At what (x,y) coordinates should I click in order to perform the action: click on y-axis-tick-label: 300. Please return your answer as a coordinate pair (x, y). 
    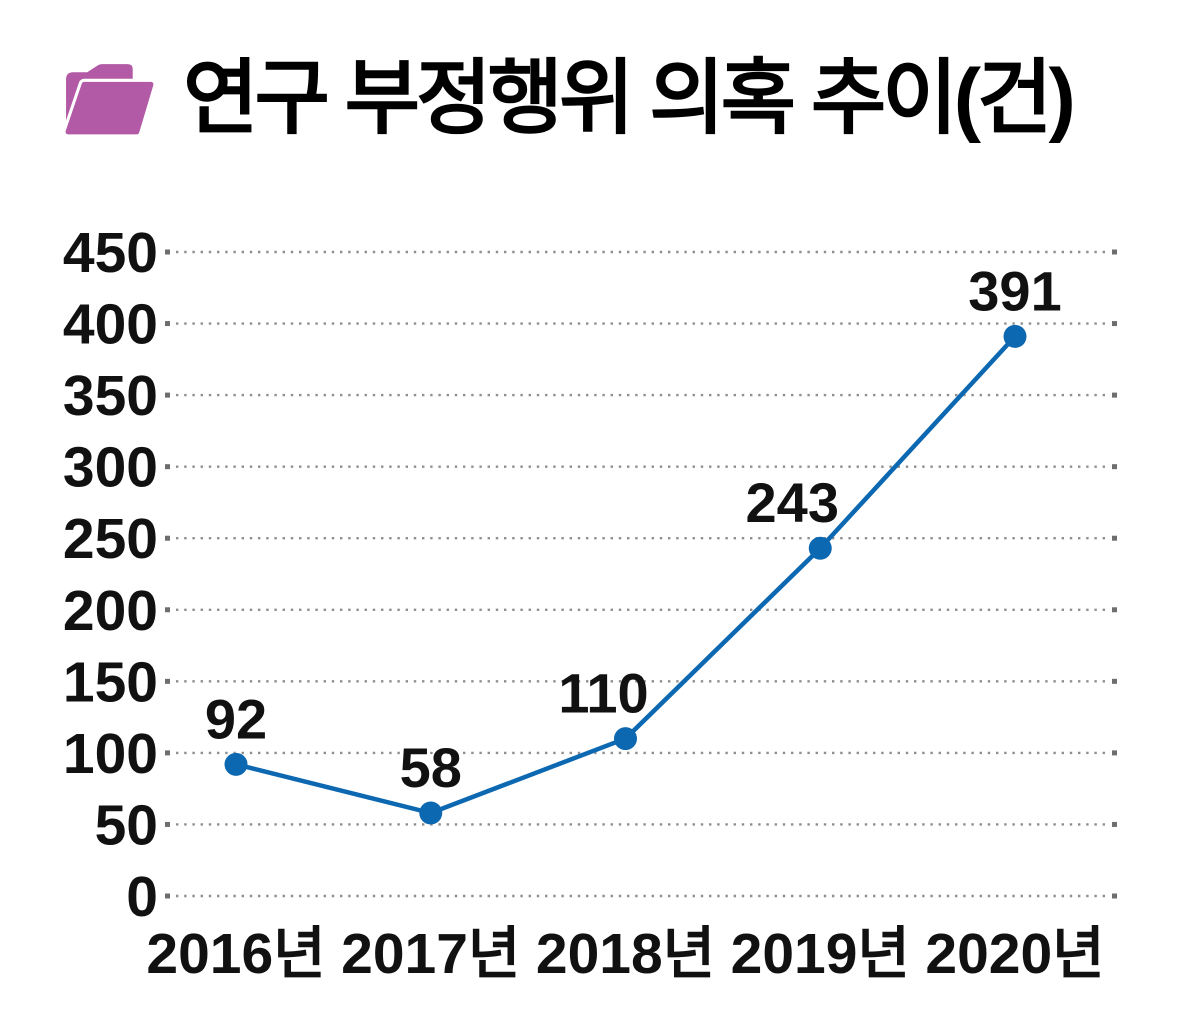
    Looking at the image, I should click on (110, 468).